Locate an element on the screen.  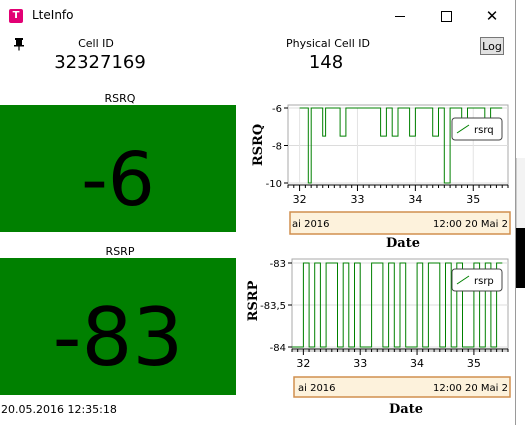
pci-value: 148 is located at coordinates (326, 62).